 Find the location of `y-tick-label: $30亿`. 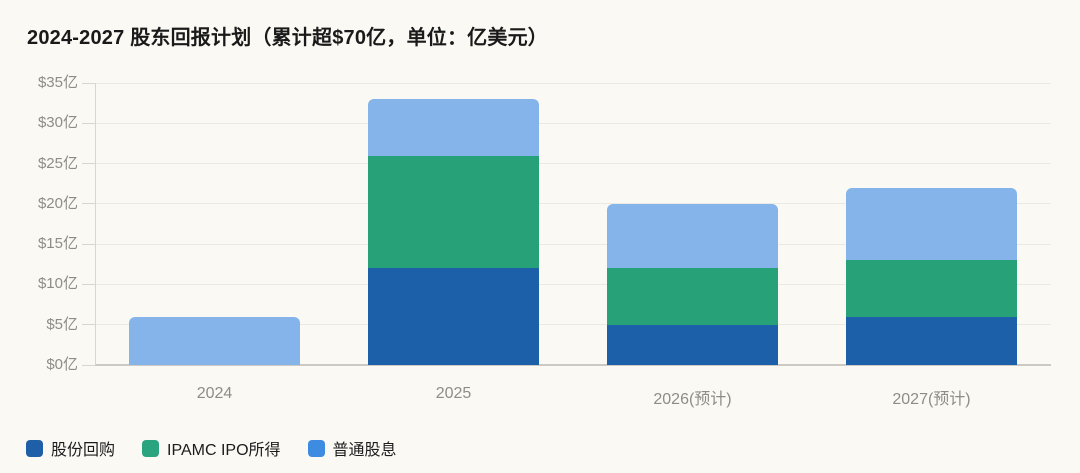

y-tick-label: $30亿 is located at coordinates (57, 123).